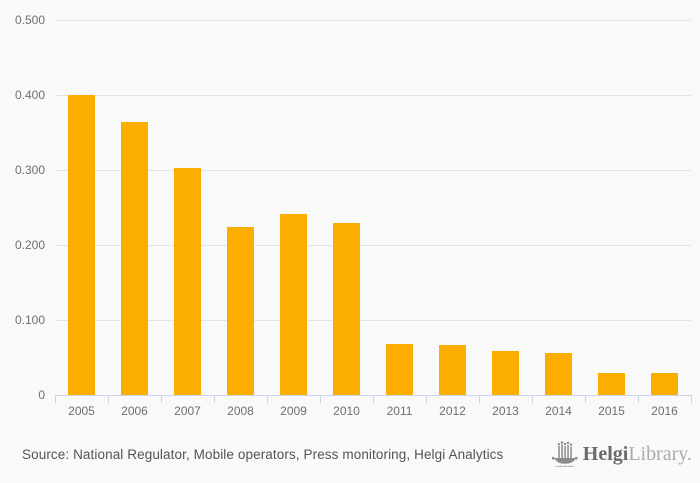  What do you see at coordinates (81, 411) in the screenshot?
I see `x-axis-label-2005: 2005` at bounding box center [81, 411].